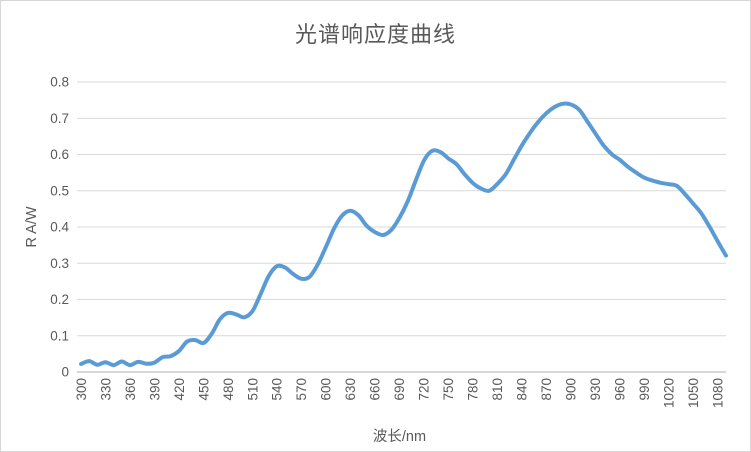 The image size is (751, 452). What do you see at coordinates (154, 389) in the screenshot?
I see `x-tick-label: 390` at bounding box center [154, 389].